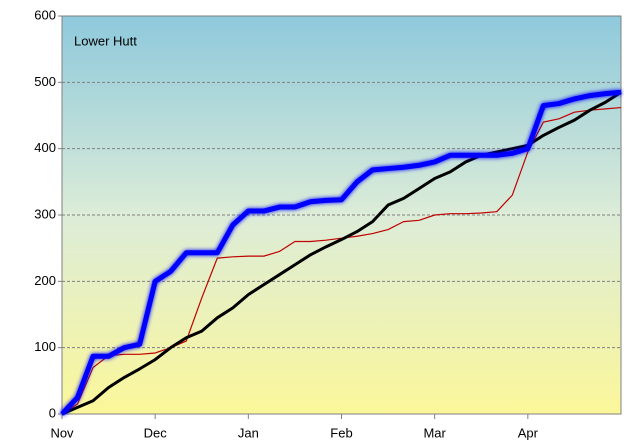  I want to click on y-tick-label: 300, so click(45, 213).